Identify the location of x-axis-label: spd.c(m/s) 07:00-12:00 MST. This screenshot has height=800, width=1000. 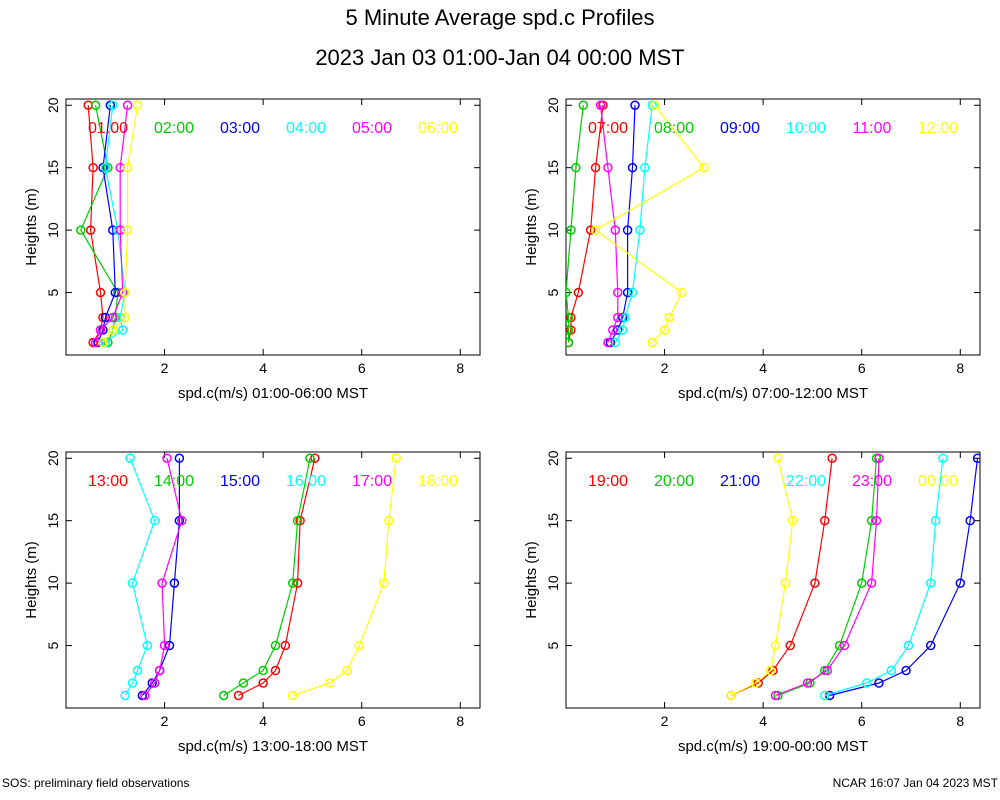
(773, 393).